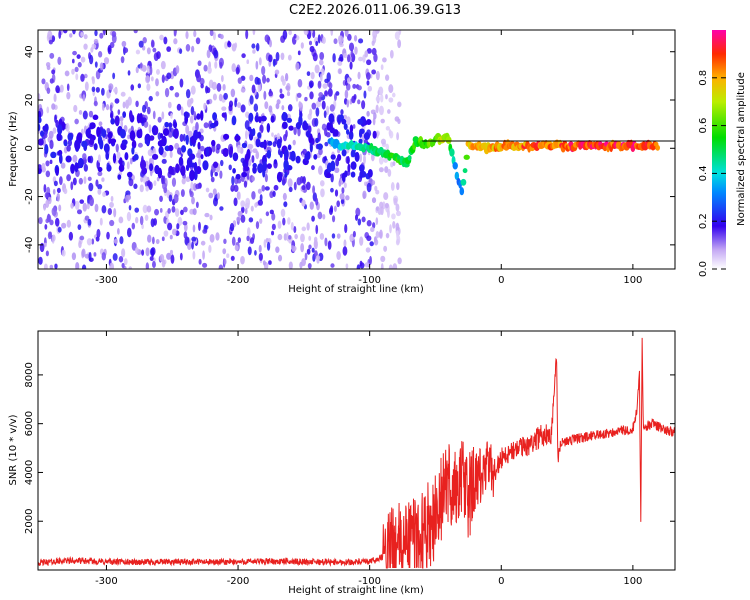 The width and height of the screenshot is (750, 600). I want to click on snr-ylabel: SNR (10 * v/v), so click(13, 449).